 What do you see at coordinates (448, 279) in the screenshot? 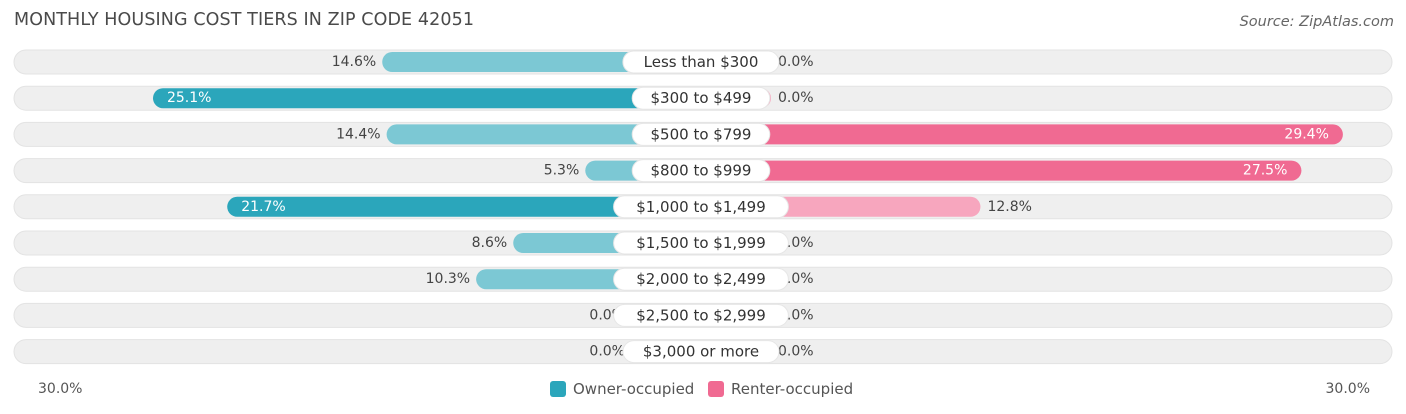
I see `owner-value-label: 10.3%` at bounding box center [448, 279].